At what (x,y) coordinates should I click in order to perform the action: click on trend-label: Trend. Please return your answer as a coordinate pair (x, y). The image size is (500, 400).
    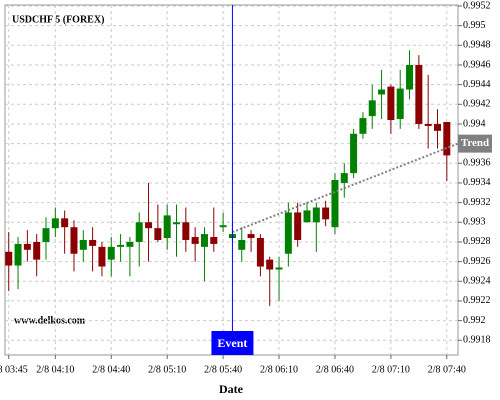
    Looking at the image, I should click on (475, 143).